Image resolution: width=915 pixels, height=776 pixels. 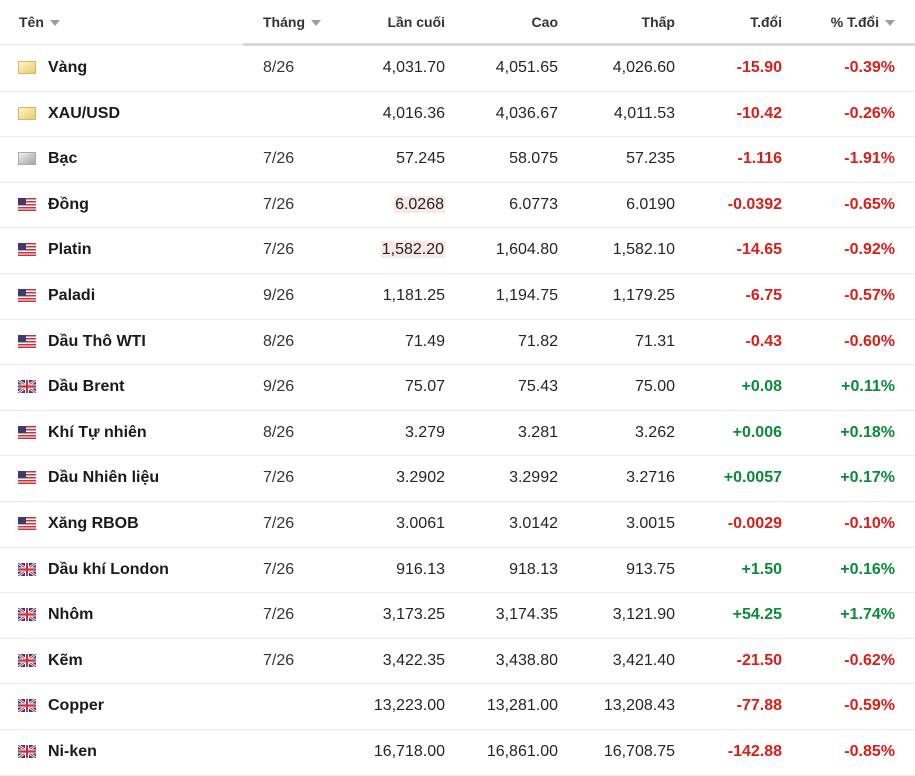 I want to click on price-flash: 6.0268, so click(x=419, y=204).